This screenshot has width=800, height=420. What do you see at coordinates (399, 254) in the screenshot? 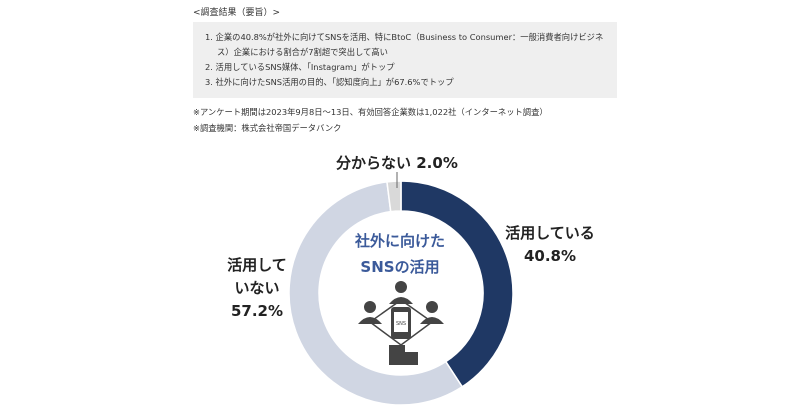
I see `center-title: 社外に向けた SNSの活用` at bounding box center [399, 254].